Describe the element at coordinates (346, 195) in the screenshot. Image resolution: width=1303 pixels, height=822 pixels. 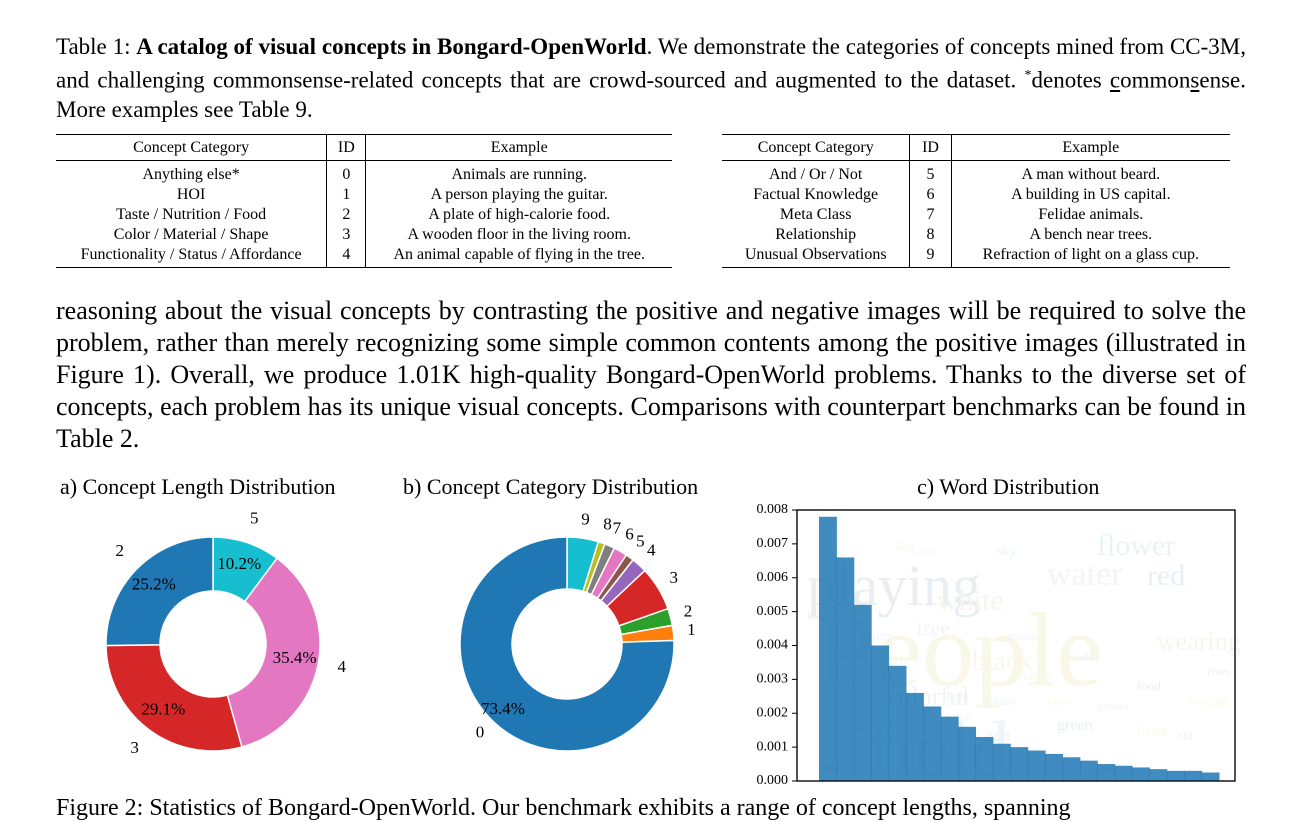
I see `cell-id: 1` at that location.